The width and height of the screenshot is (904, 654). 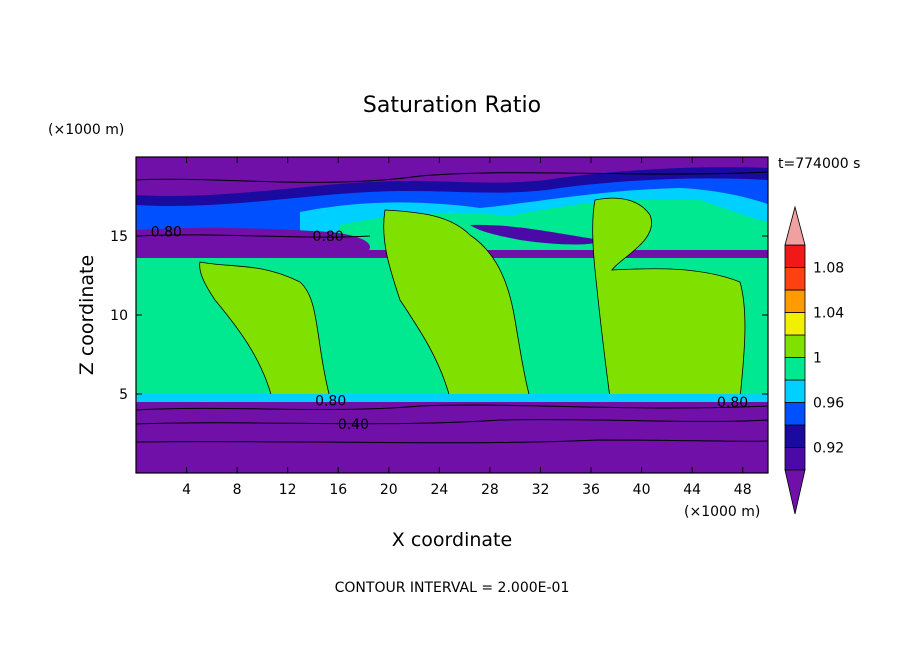 I want to click on x-tick-label: 28, so click(x=490, y=490).